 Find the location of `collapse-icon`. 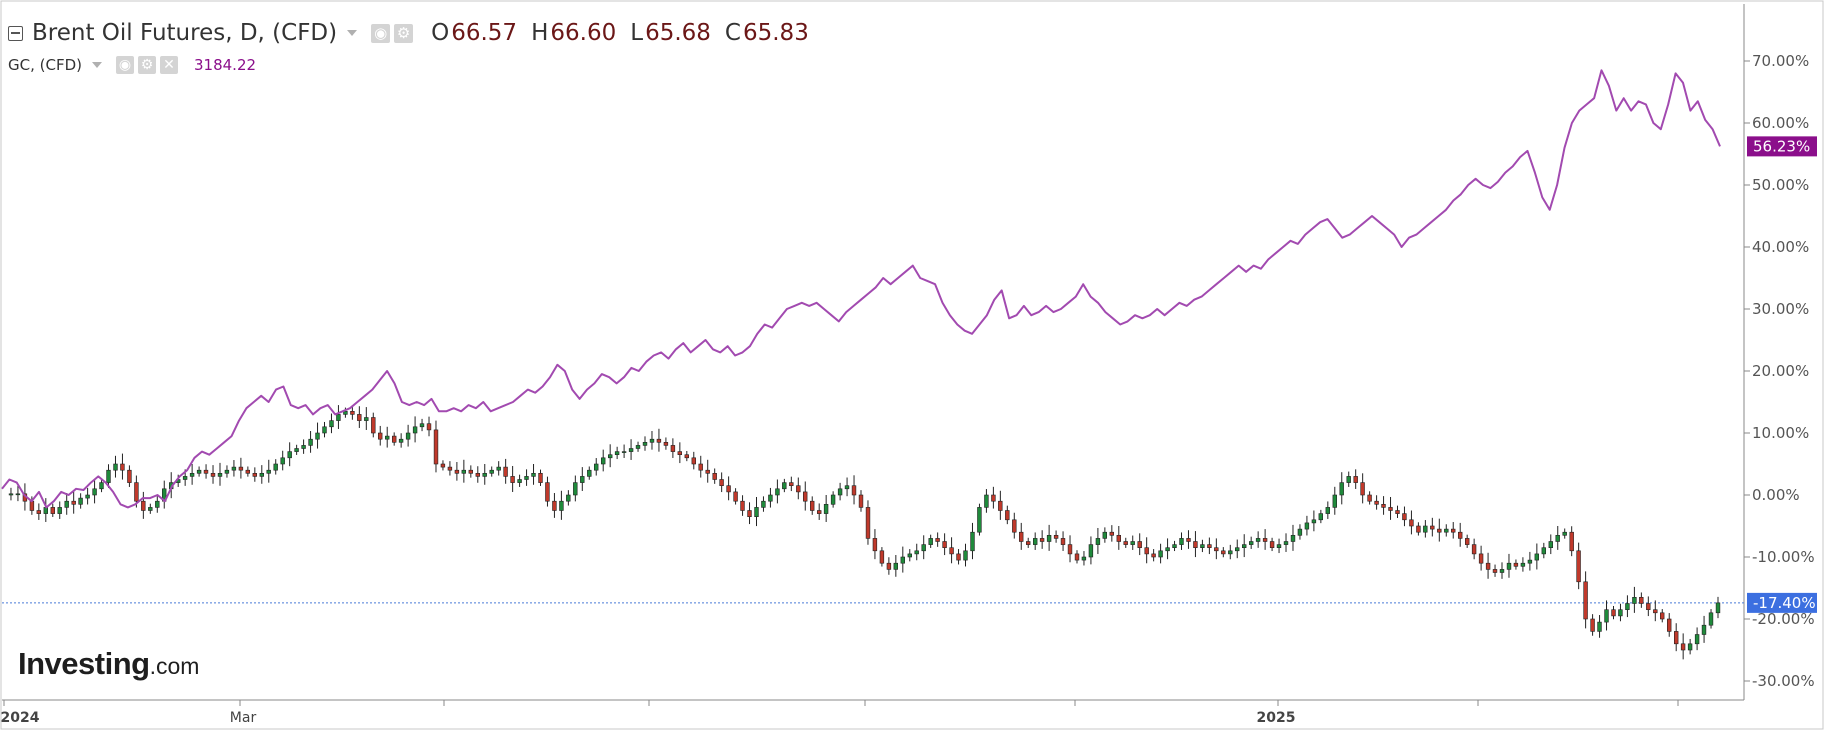

collapse-icon is located at coordinates (15, 33).